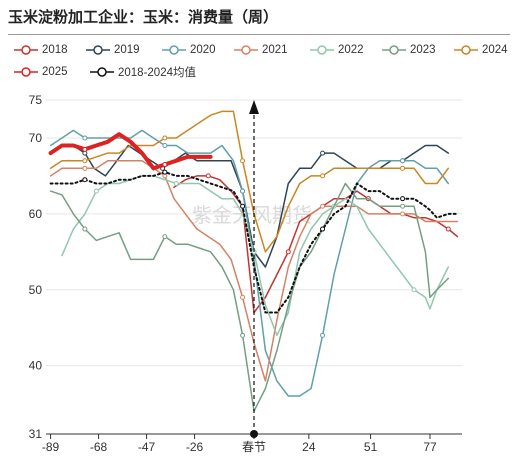  Describe the element at coordinates (36, 138) in the screenshot. I see `y-tick-label: 70` at that location.